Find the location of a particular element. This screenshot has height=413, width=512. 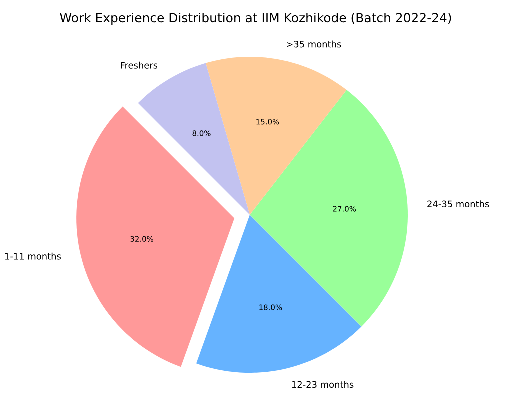

chart-title: Work Experience Distribution at IIM Kozhikode (Batch 2022-24) is located at coordinates (256, 19).